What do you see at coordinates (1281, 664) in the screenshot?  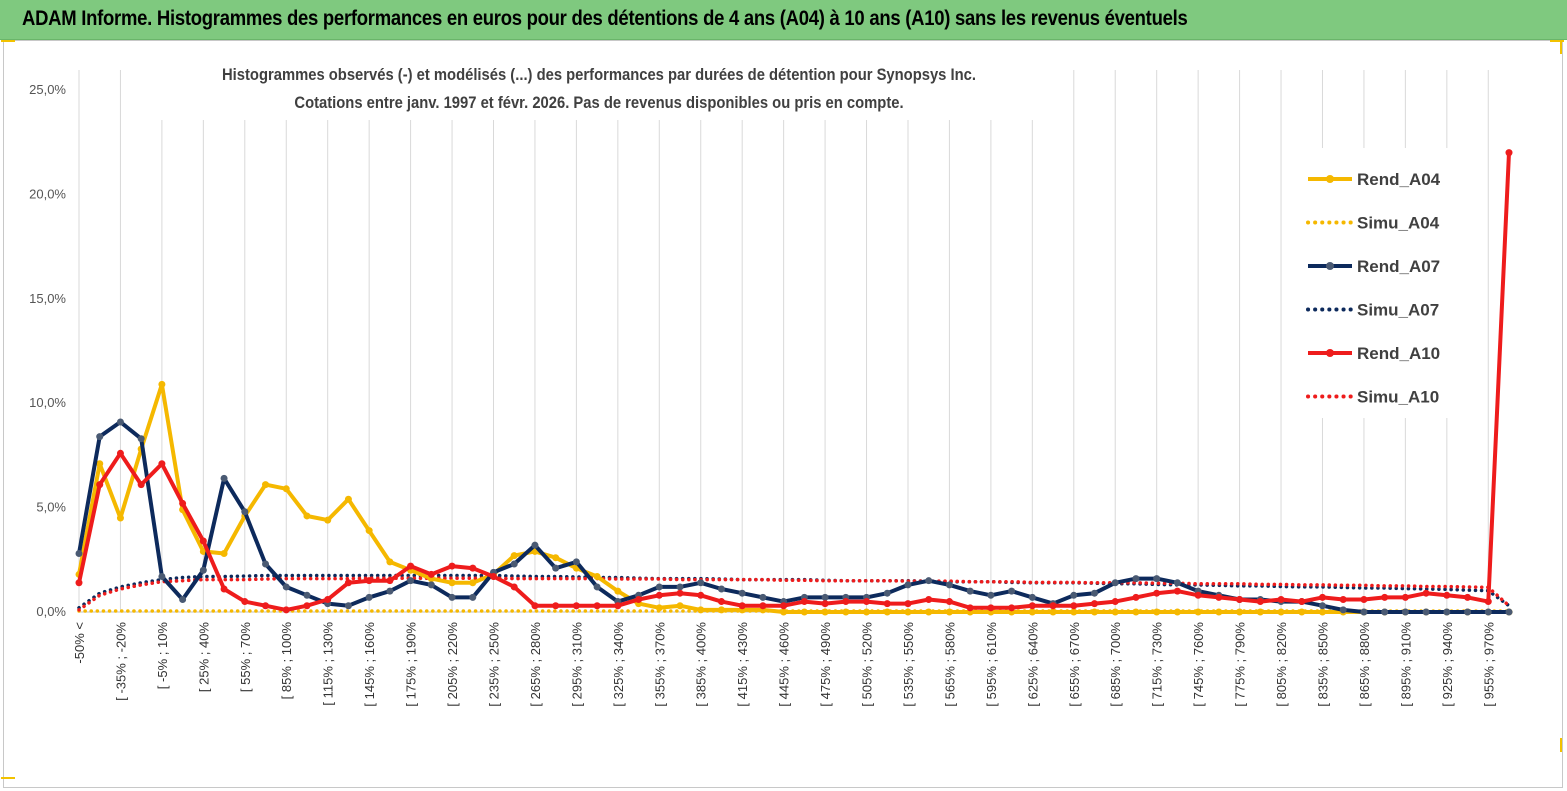 I see `x-tick-label: [ 805% ; 820%` at bounding box center [1281, 664].